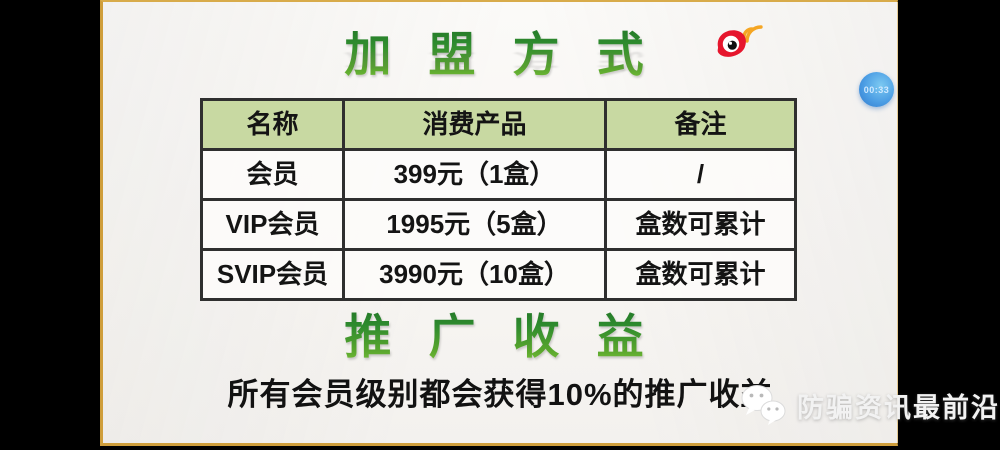 The height and width of the screenshot is (450, 1000). I want to click on franchise-title: 加 盟 方 式, so click(499, 50).